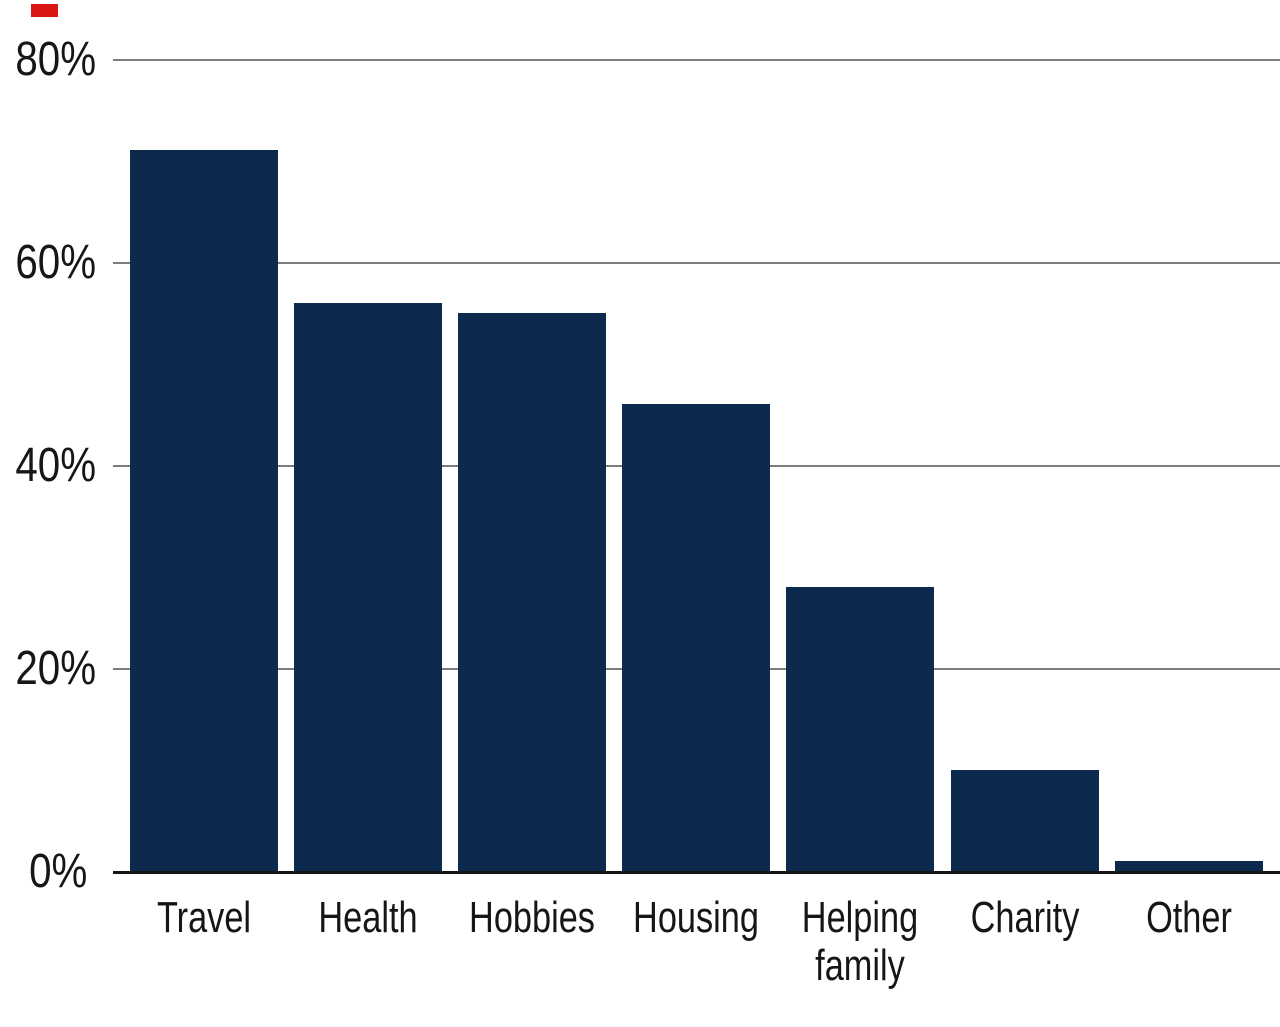 The image size is (1280, 1027). What do you see at coordinates (56, 465) in the screenshot?
I see `y-tick-text: 40%` at bounding box center [56, 465].